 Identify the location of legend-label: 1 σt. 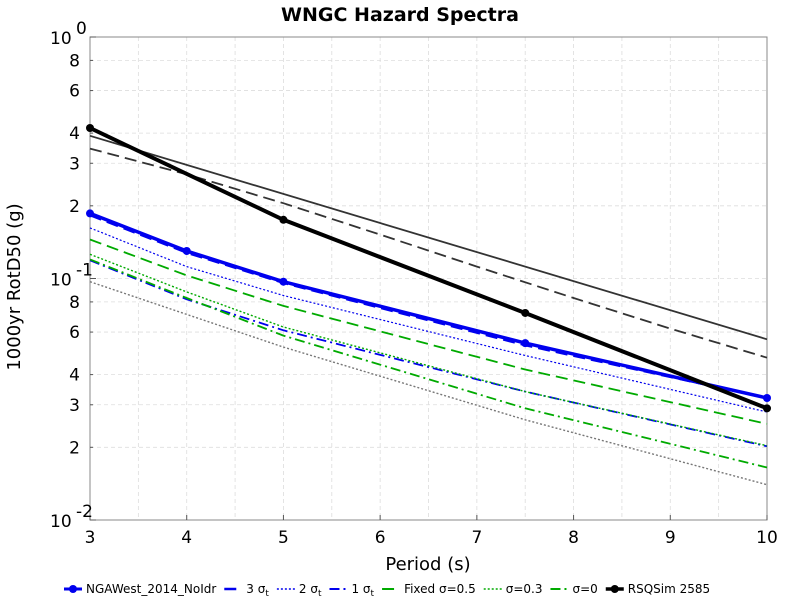
(362, 590).